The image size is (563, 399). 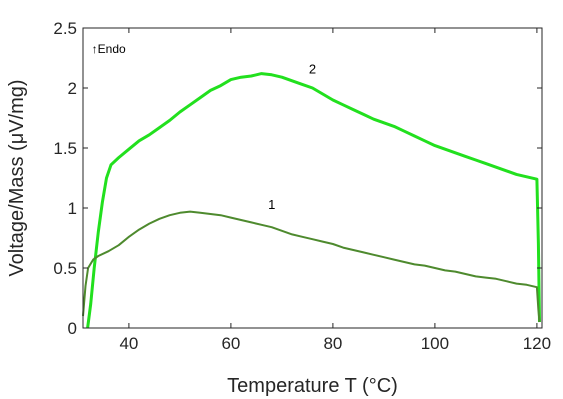 What do you see at coordinates (72, 328) in the screenshot?
I see `y-tick-label: 0` at bounding box center [72, 328].